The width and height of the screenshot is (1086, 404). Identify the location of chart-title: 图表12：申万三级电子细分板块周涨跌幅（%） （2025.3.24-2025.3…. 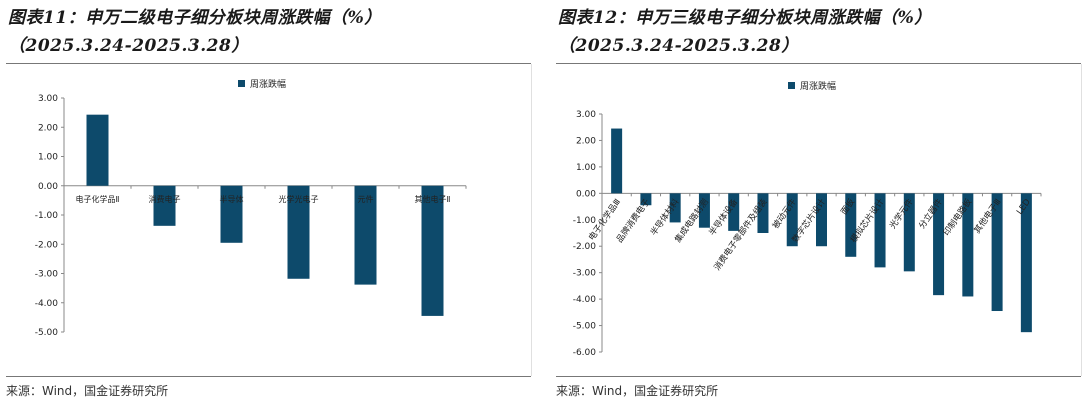
(818, 32).